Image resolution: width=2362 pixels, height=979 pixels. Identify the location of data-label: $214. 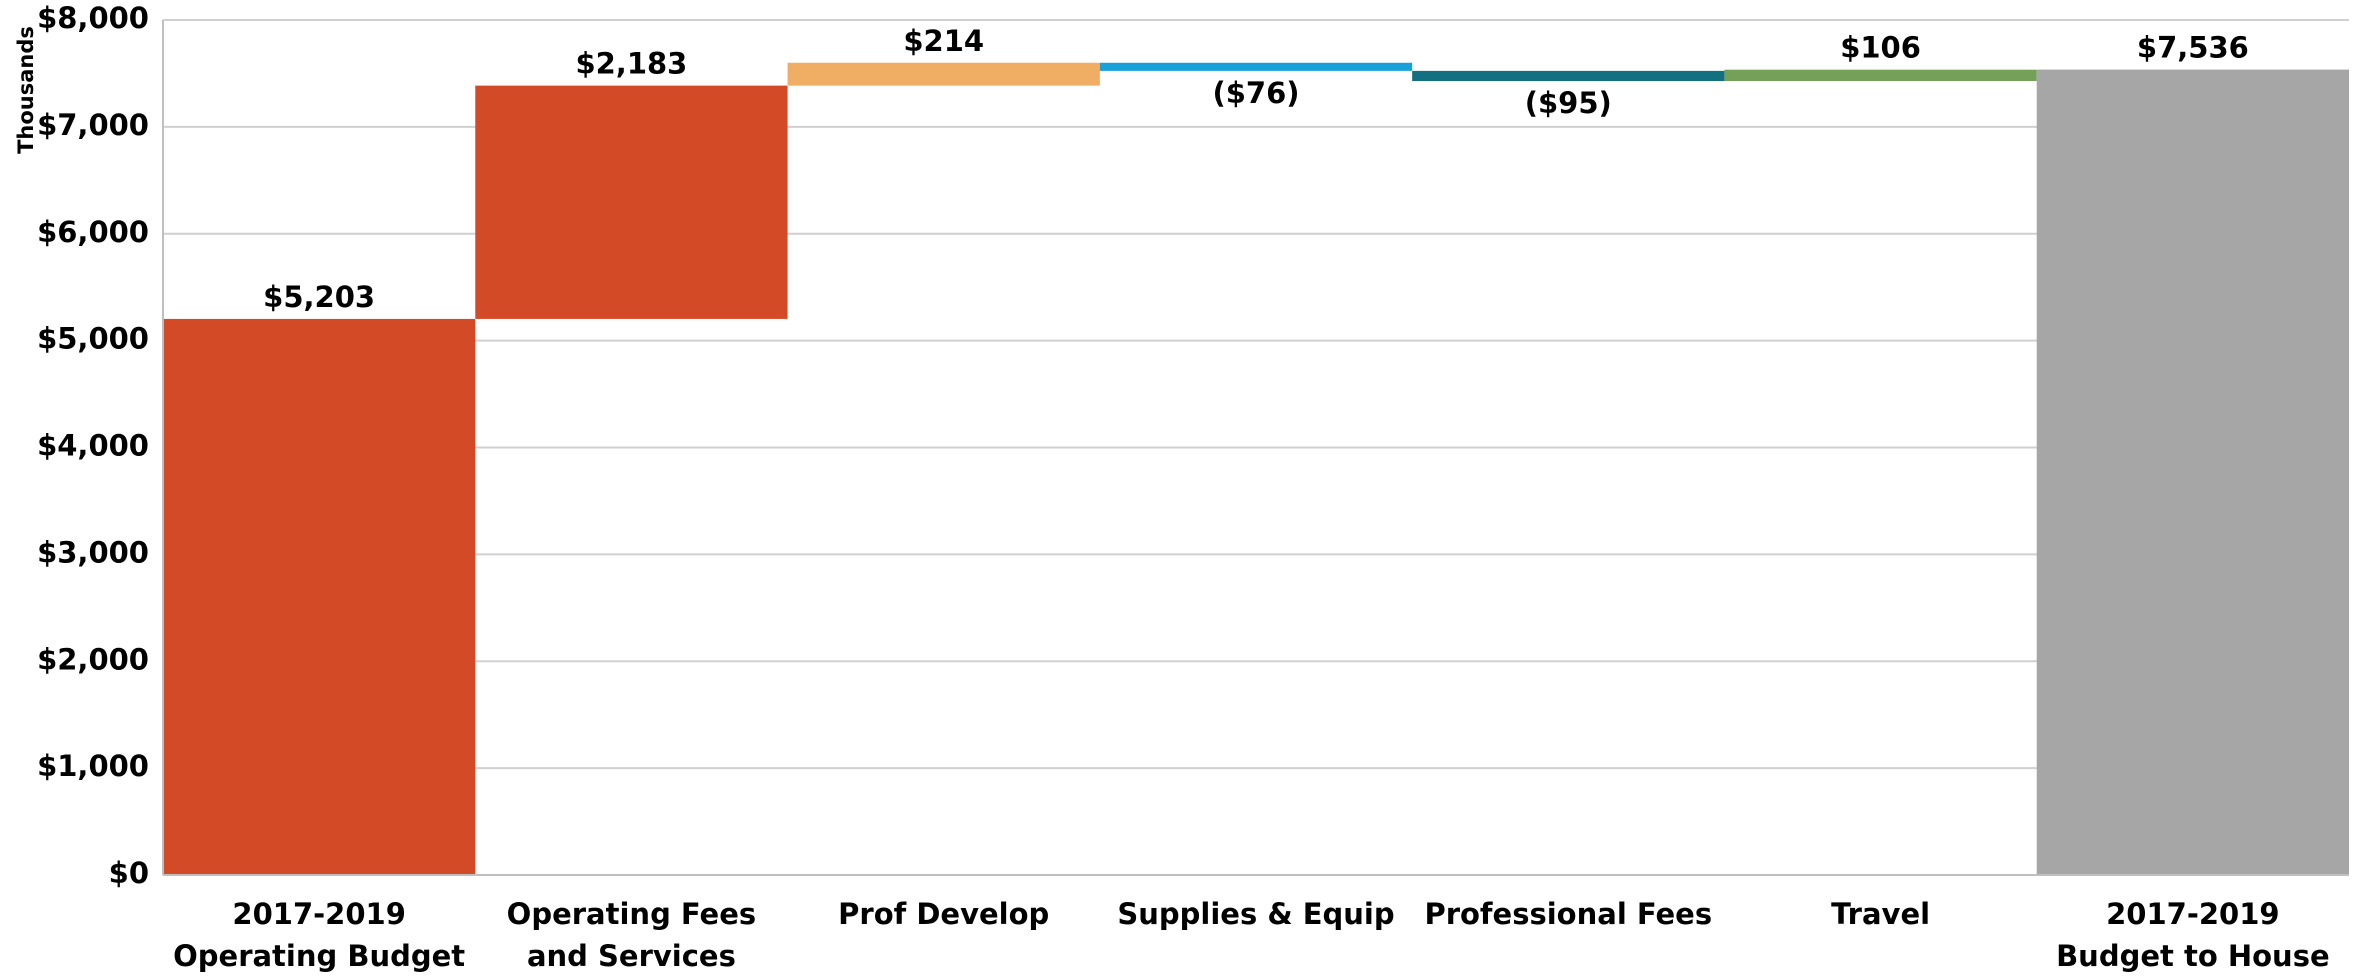
(943, 41).